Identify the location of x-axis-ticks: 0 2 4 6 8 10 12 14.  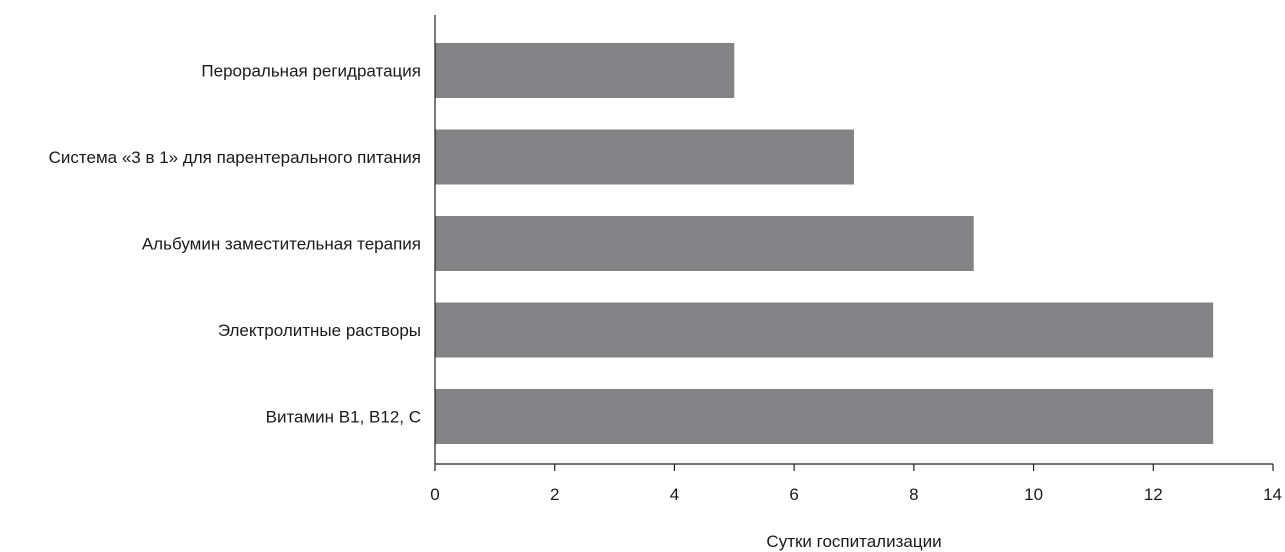
(856, 484).